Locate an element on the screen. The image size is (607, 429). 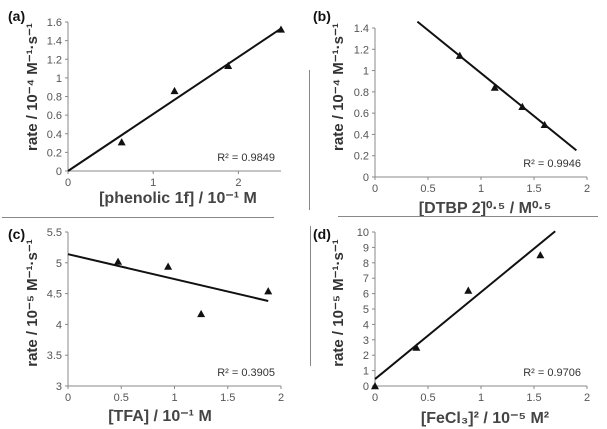
r-squared-annotation: R² = 0.9946 is located at coordinates (552, 164).